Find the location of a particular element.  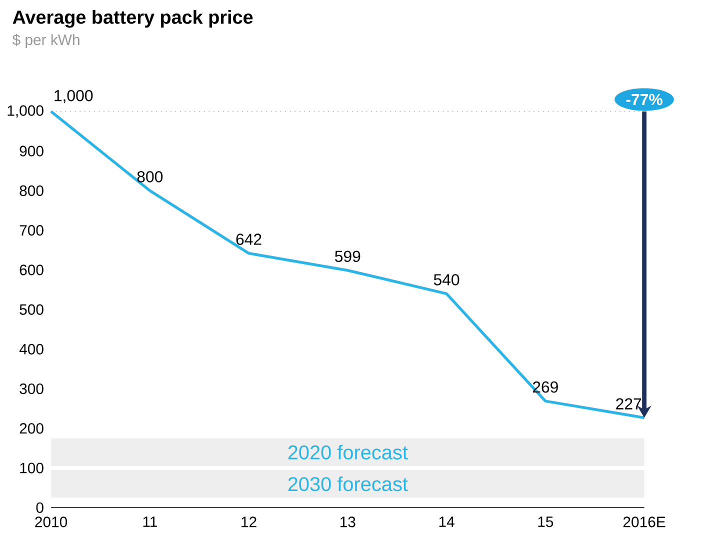

chart-subtitle: $ per kWh is located at coordinates (46, 41).